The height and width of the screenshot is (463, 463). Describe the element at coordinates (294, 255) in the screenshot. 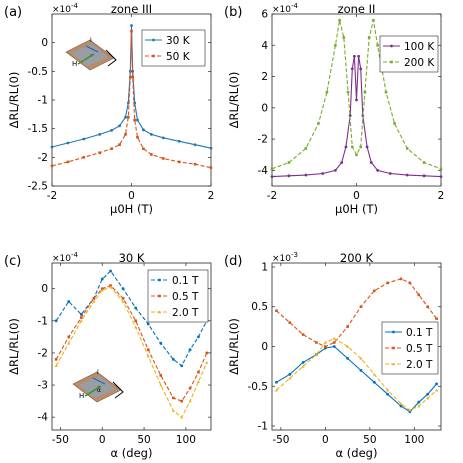

I see `axis-exponent-power: -3` at that location.